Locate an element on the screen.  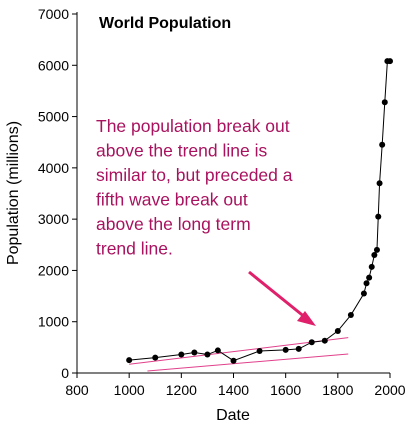
chart-title: World Population is located at coordinates (165, 23).